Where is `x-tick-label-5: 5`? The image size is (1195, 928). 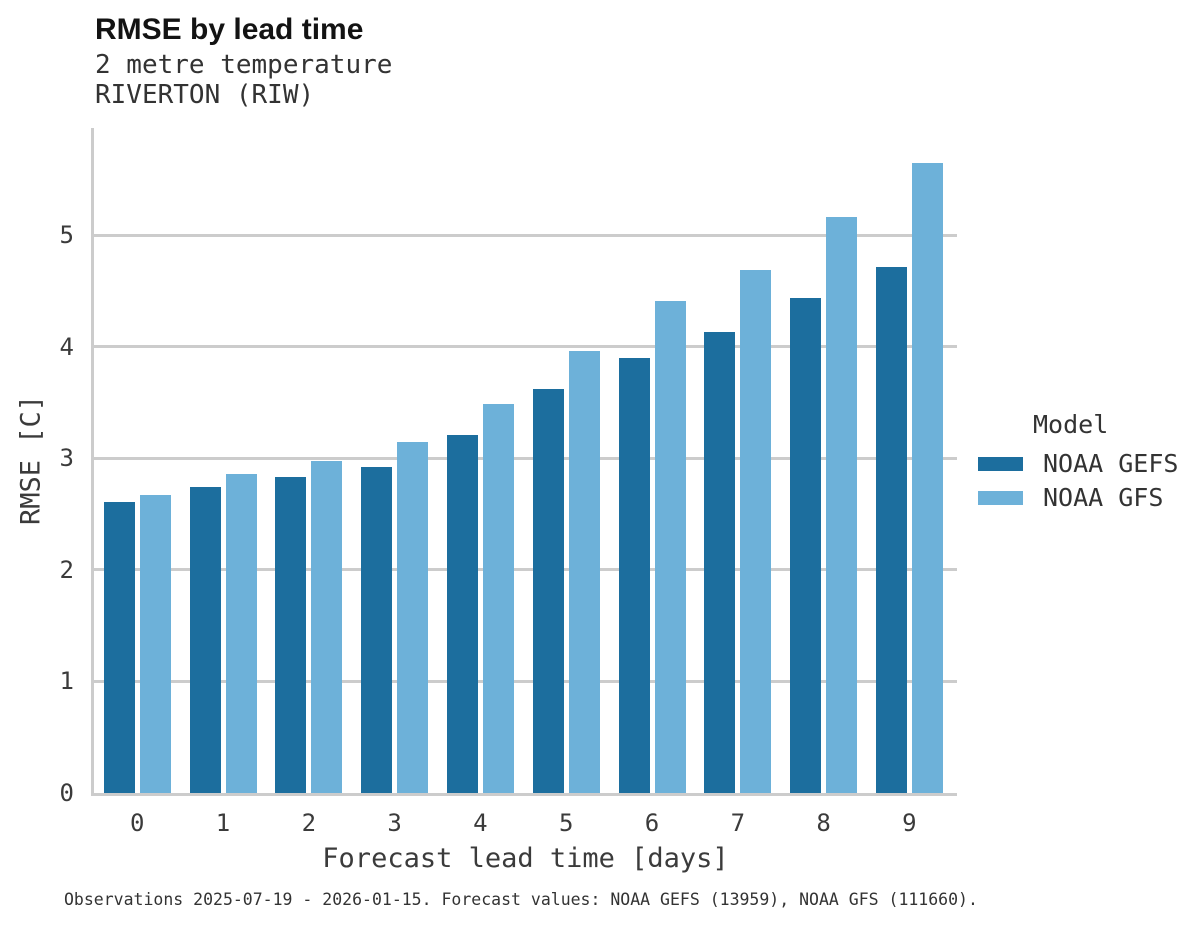
x-tick-label-5: 5 is located at coordinates (566, 823).